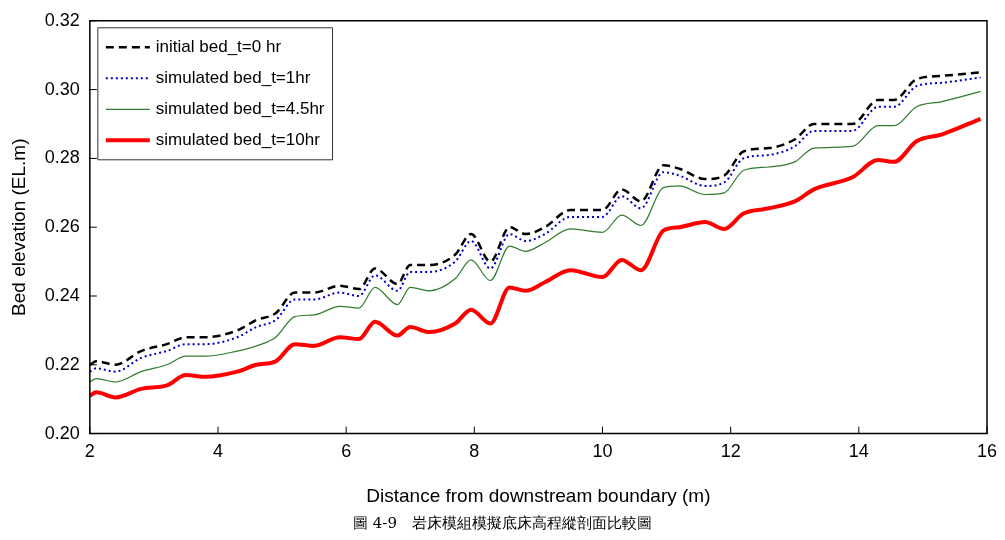 This screenshot has width=1005, height=540. Describe the element at coordinates (62, 226) in the screenshot. I see `y-tick-label: 0.26` at that location.